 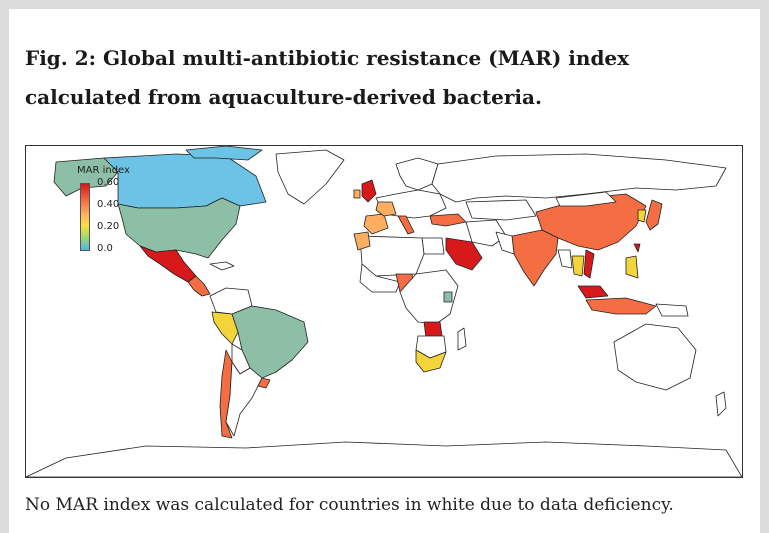 What do you see at coordinates (179, 228) in the screenshot?
I see `region-usa` at bounding box center [179, 228].